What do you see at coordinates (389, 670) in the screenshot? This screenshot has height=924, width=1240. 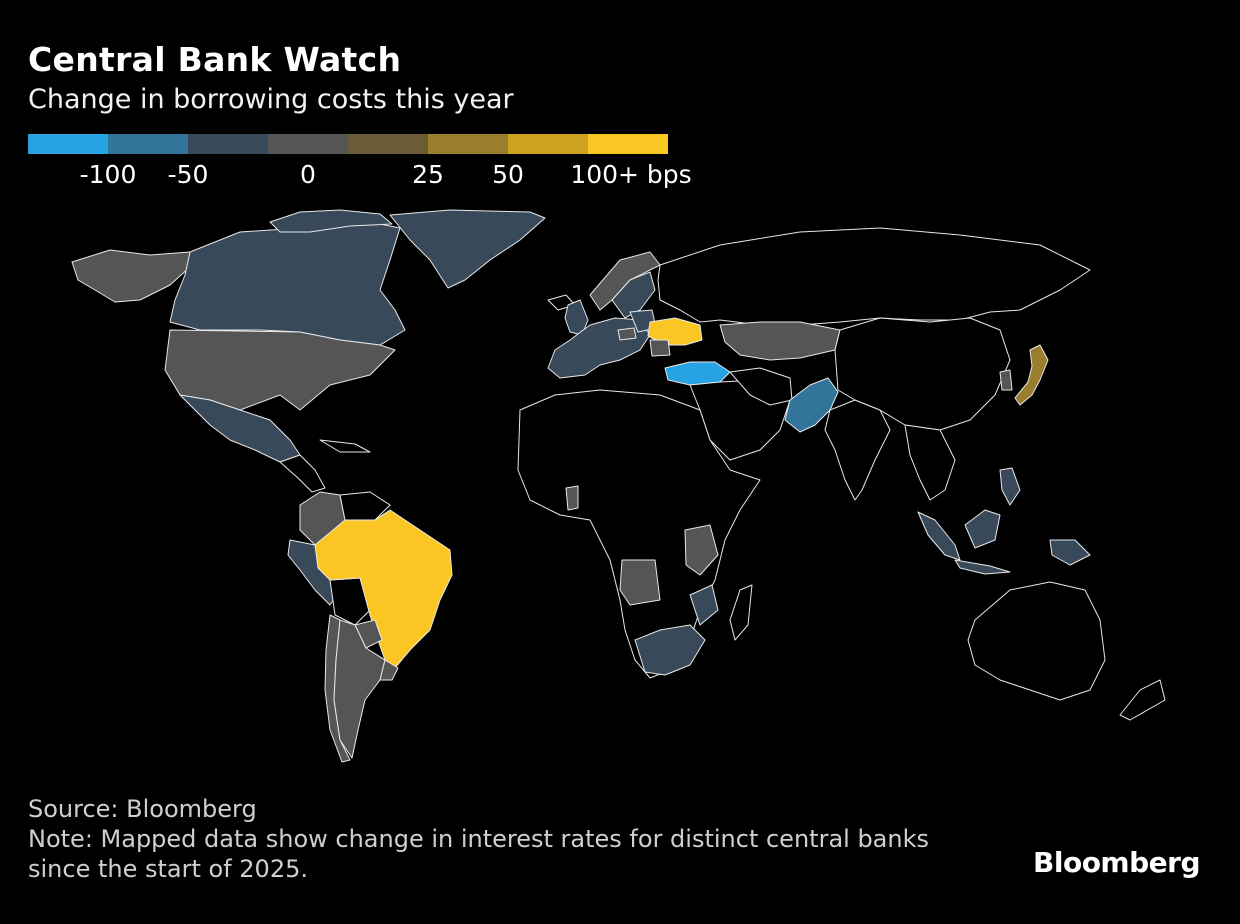 I see `country-uruguay` at bounding box center [389, 670].